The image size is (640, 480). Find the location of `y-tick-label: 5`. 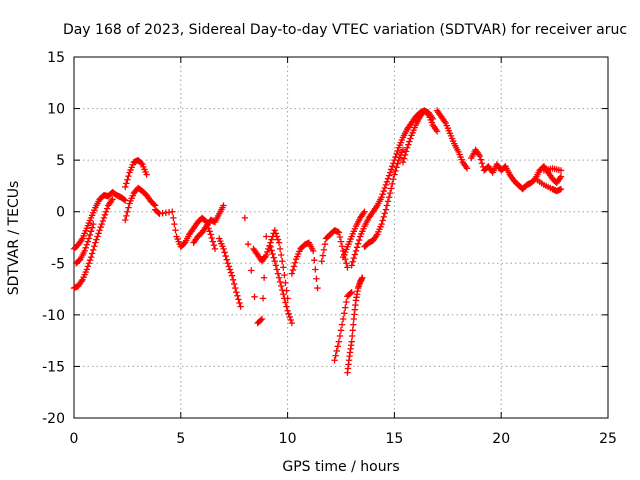

y-tick-label: 5 is located at coordinates (60, 161).